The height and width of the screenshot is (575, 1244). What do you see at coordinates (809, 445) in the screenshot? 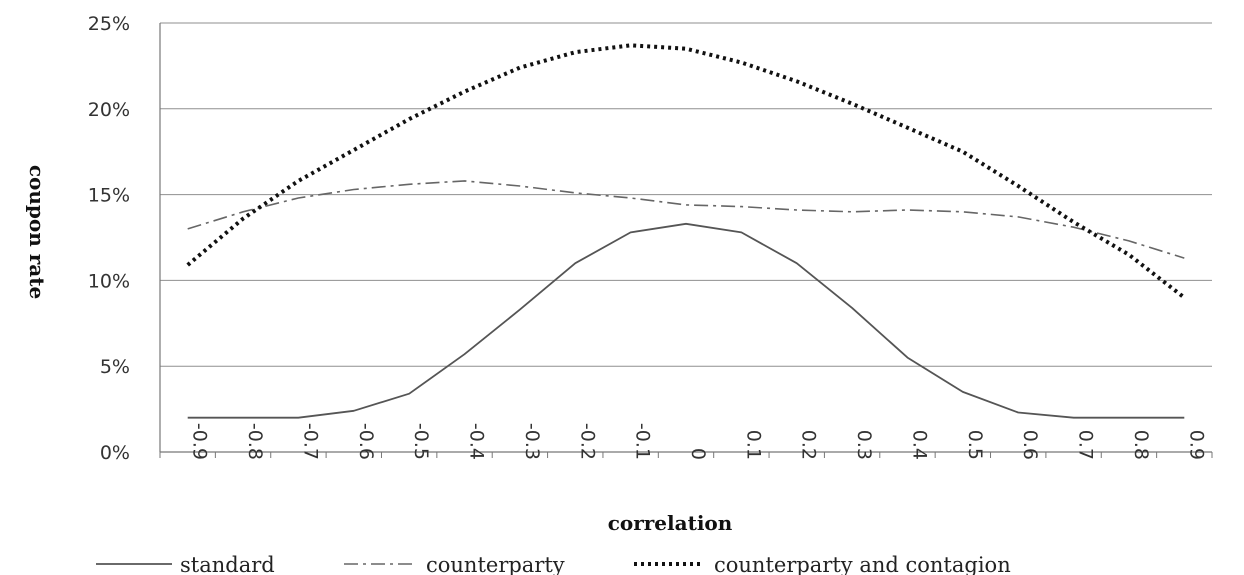
I see `x-tick-label: 0.2` at bounding box center [809, 445].